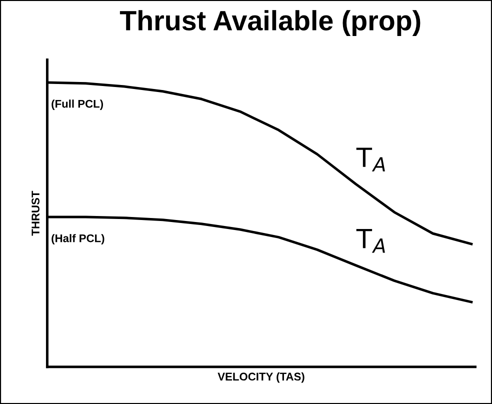  What do you see at coordinates (261, 377) in the screenshot?
I see `x-axis-title: VELOCITY (TAS)` at bounding box center [261, 377].